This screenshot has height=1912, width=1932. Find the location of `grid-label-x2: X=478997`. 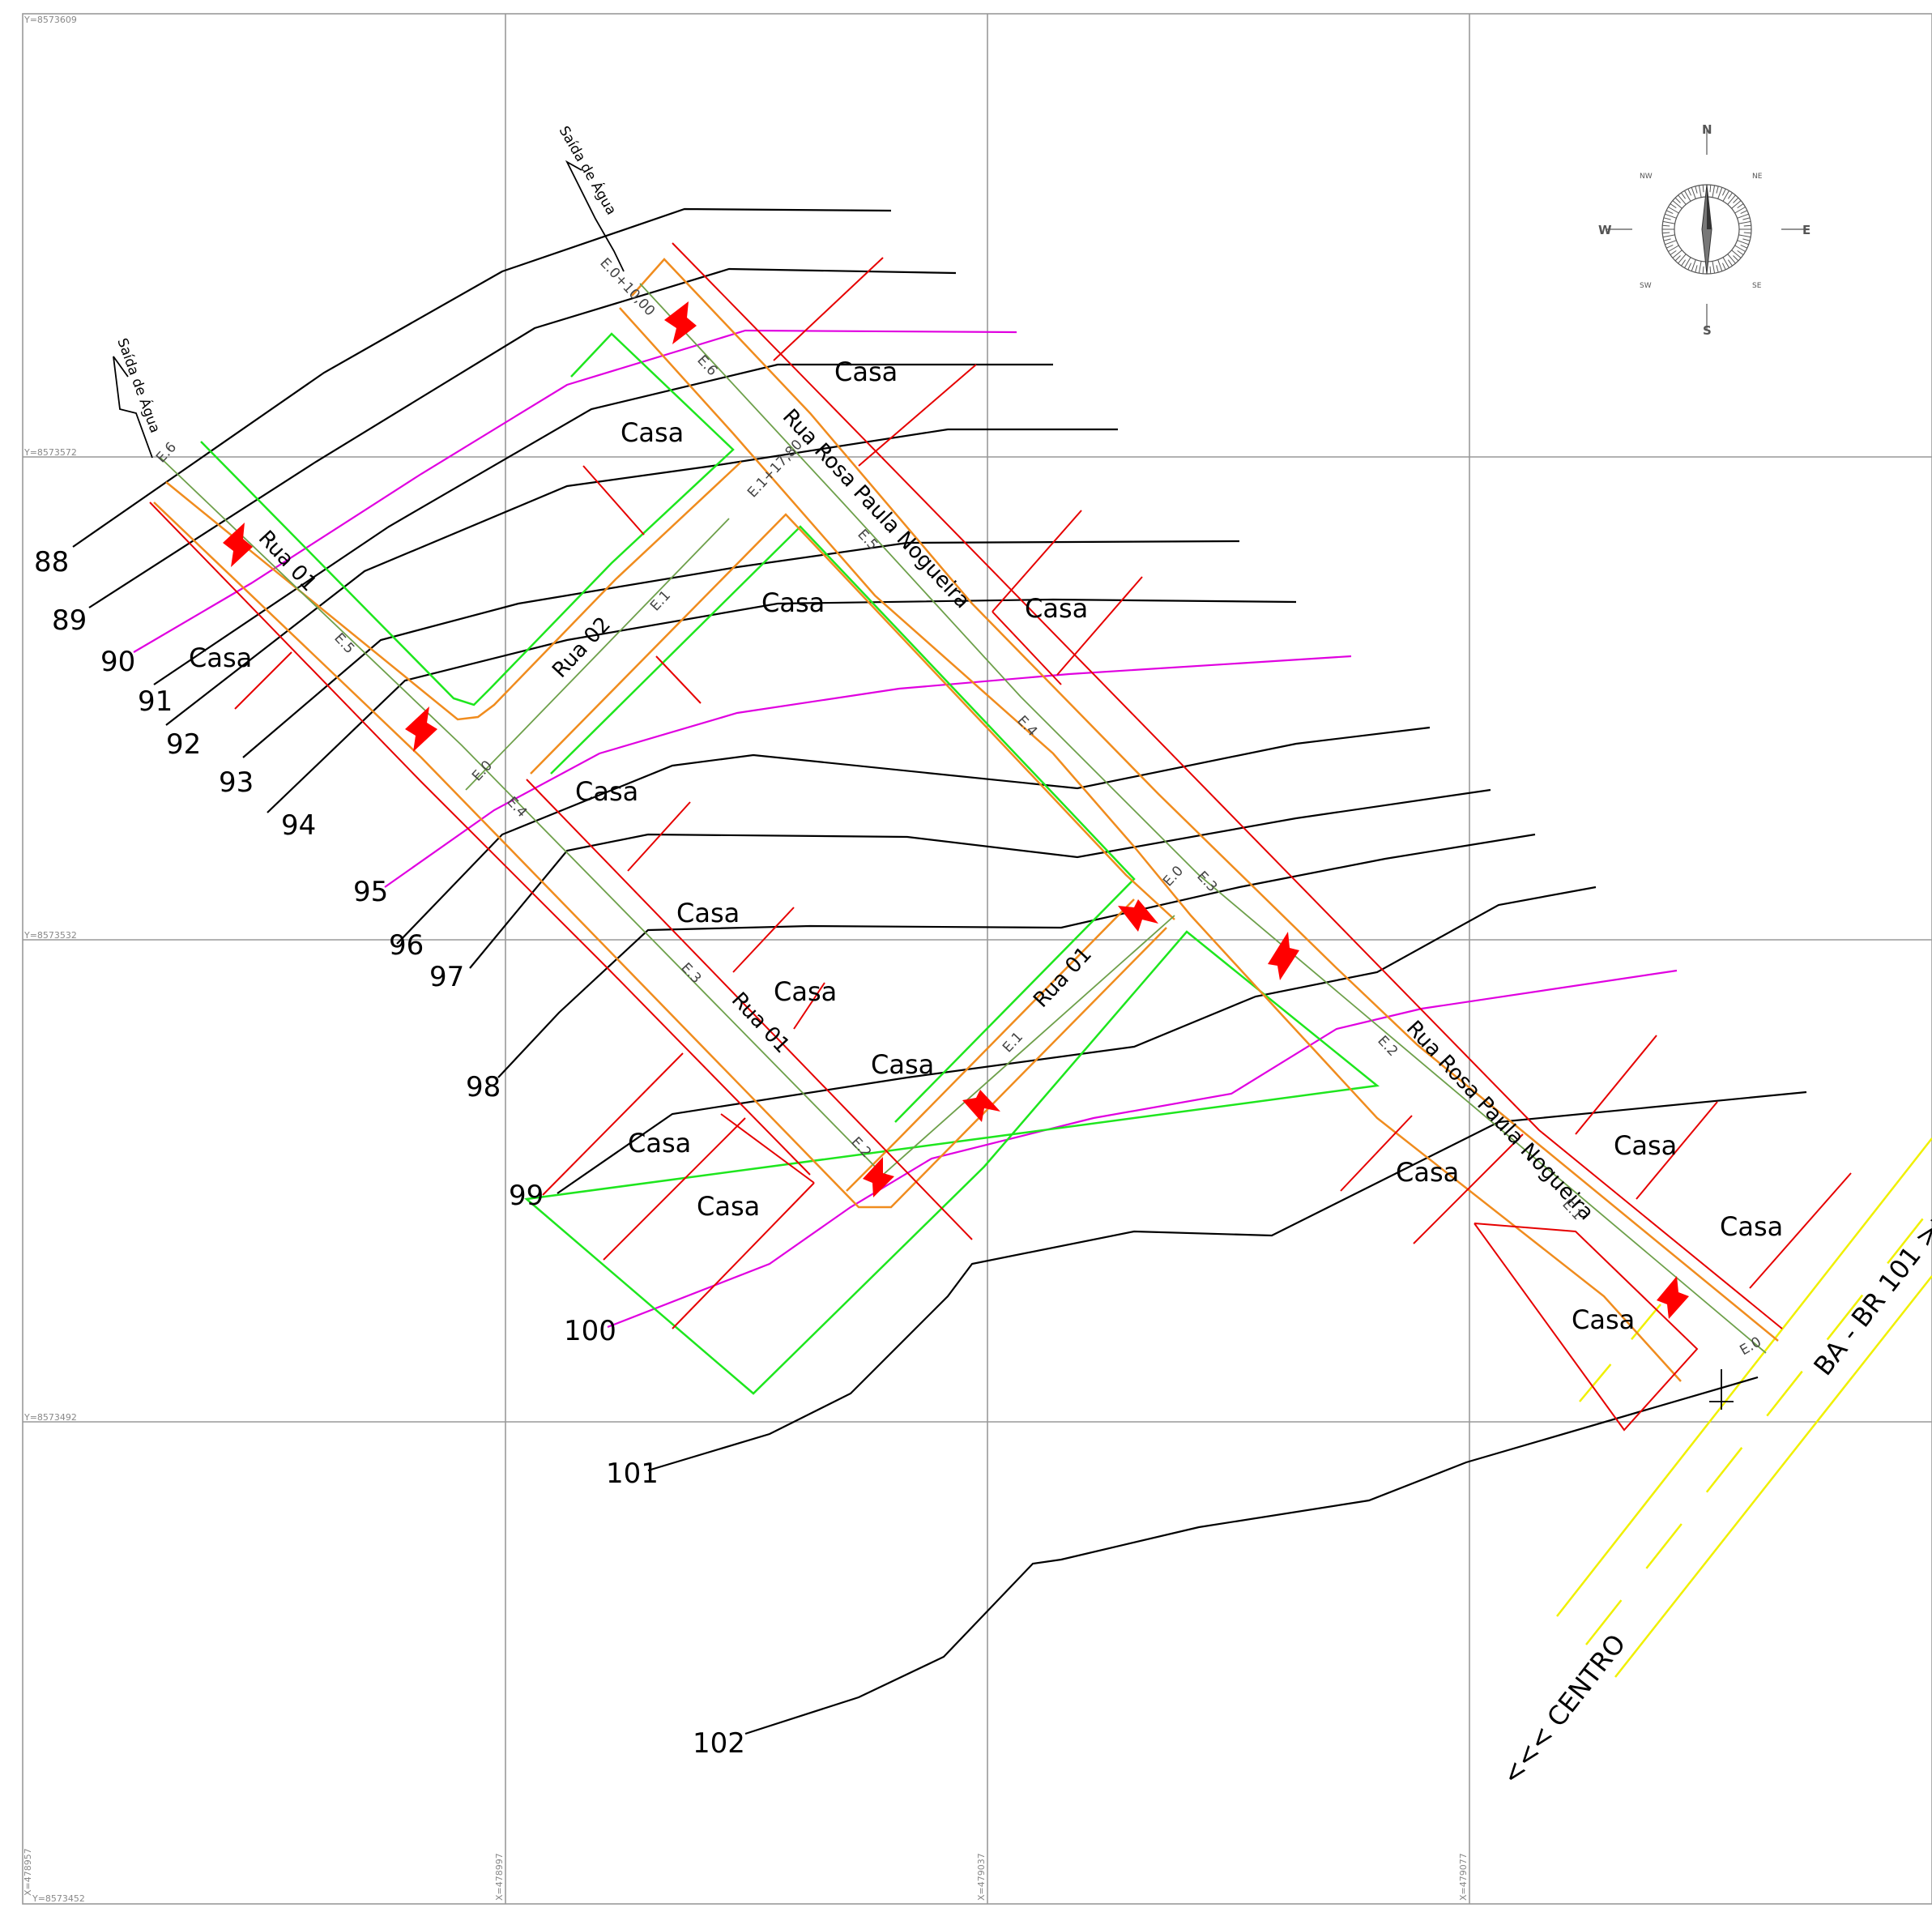

grid-label-x2: X=478997 is located at coordinates (500, 1877).